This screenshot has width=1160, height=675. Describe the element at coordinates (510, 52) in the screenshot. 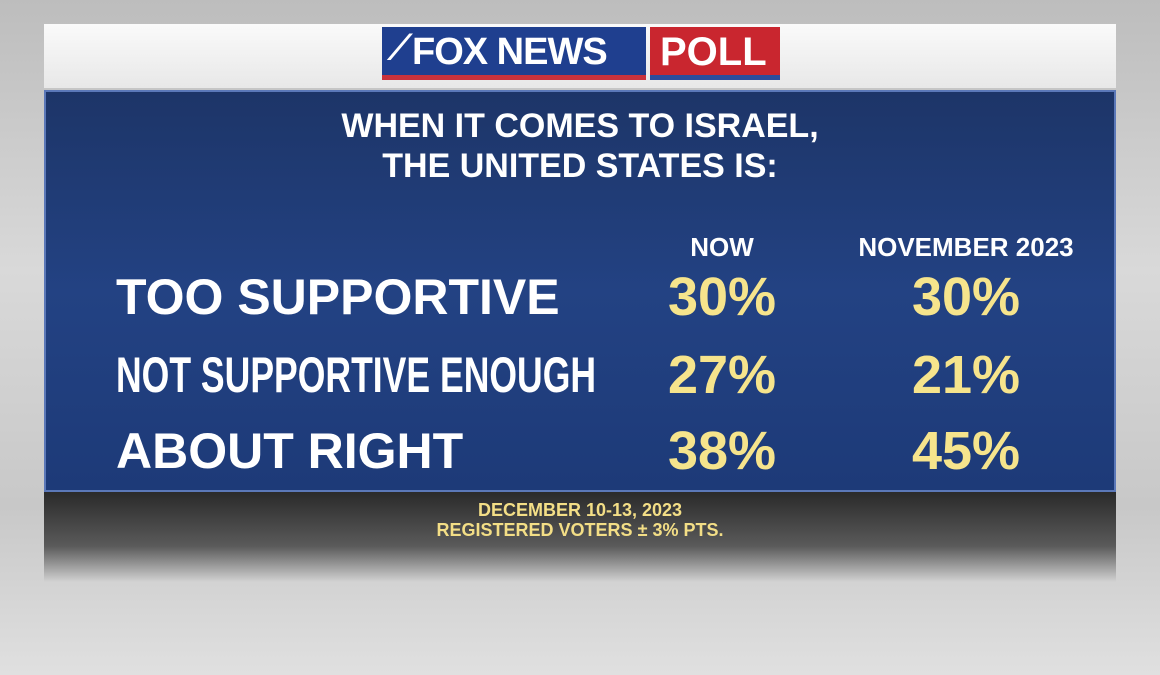

I see `brand-text: FOX NEWS` at that location.